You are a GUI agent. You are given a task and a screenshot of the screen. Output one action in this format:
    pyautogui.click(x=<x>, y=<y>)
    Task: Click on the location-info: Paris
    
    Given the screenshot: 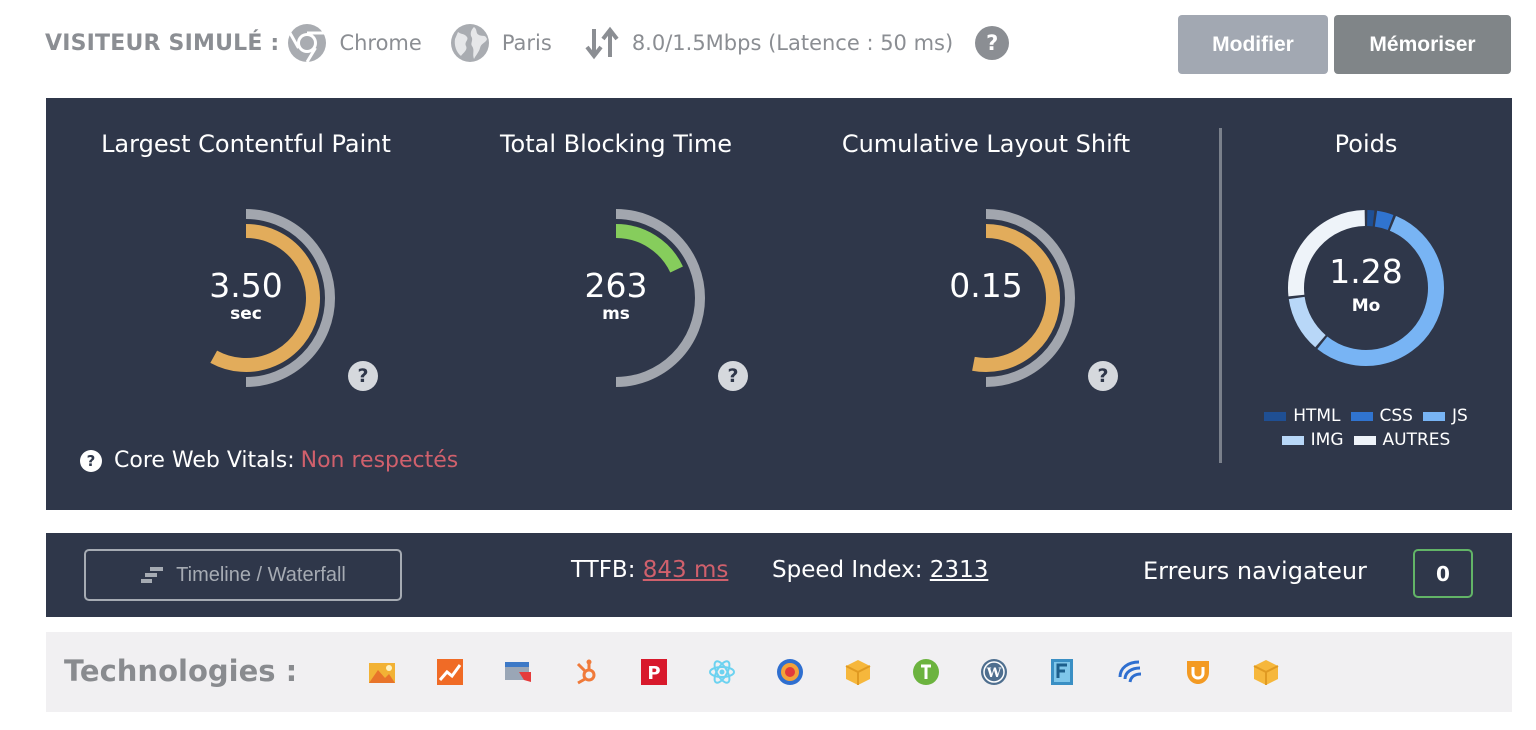 What is the action you would take?
    pyautogui.click(x=501, y=43)
    